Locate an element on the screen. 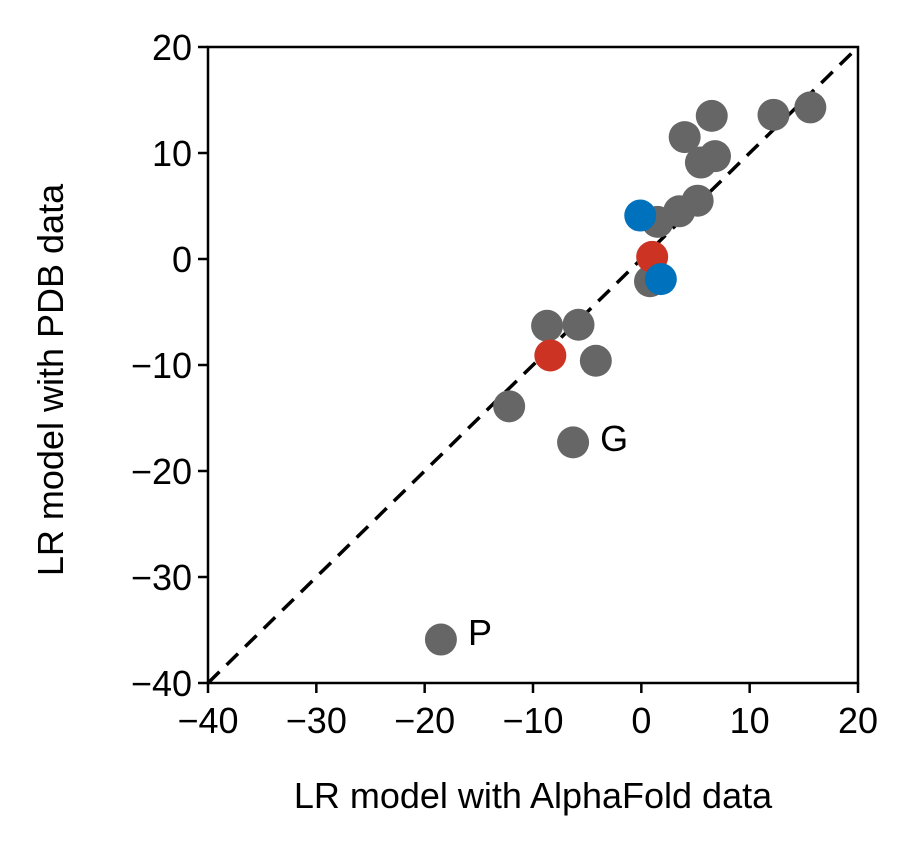 The width and height of the screenshot is (915, 850). y-tick-label: −30 is located at coordinates (161, 577).